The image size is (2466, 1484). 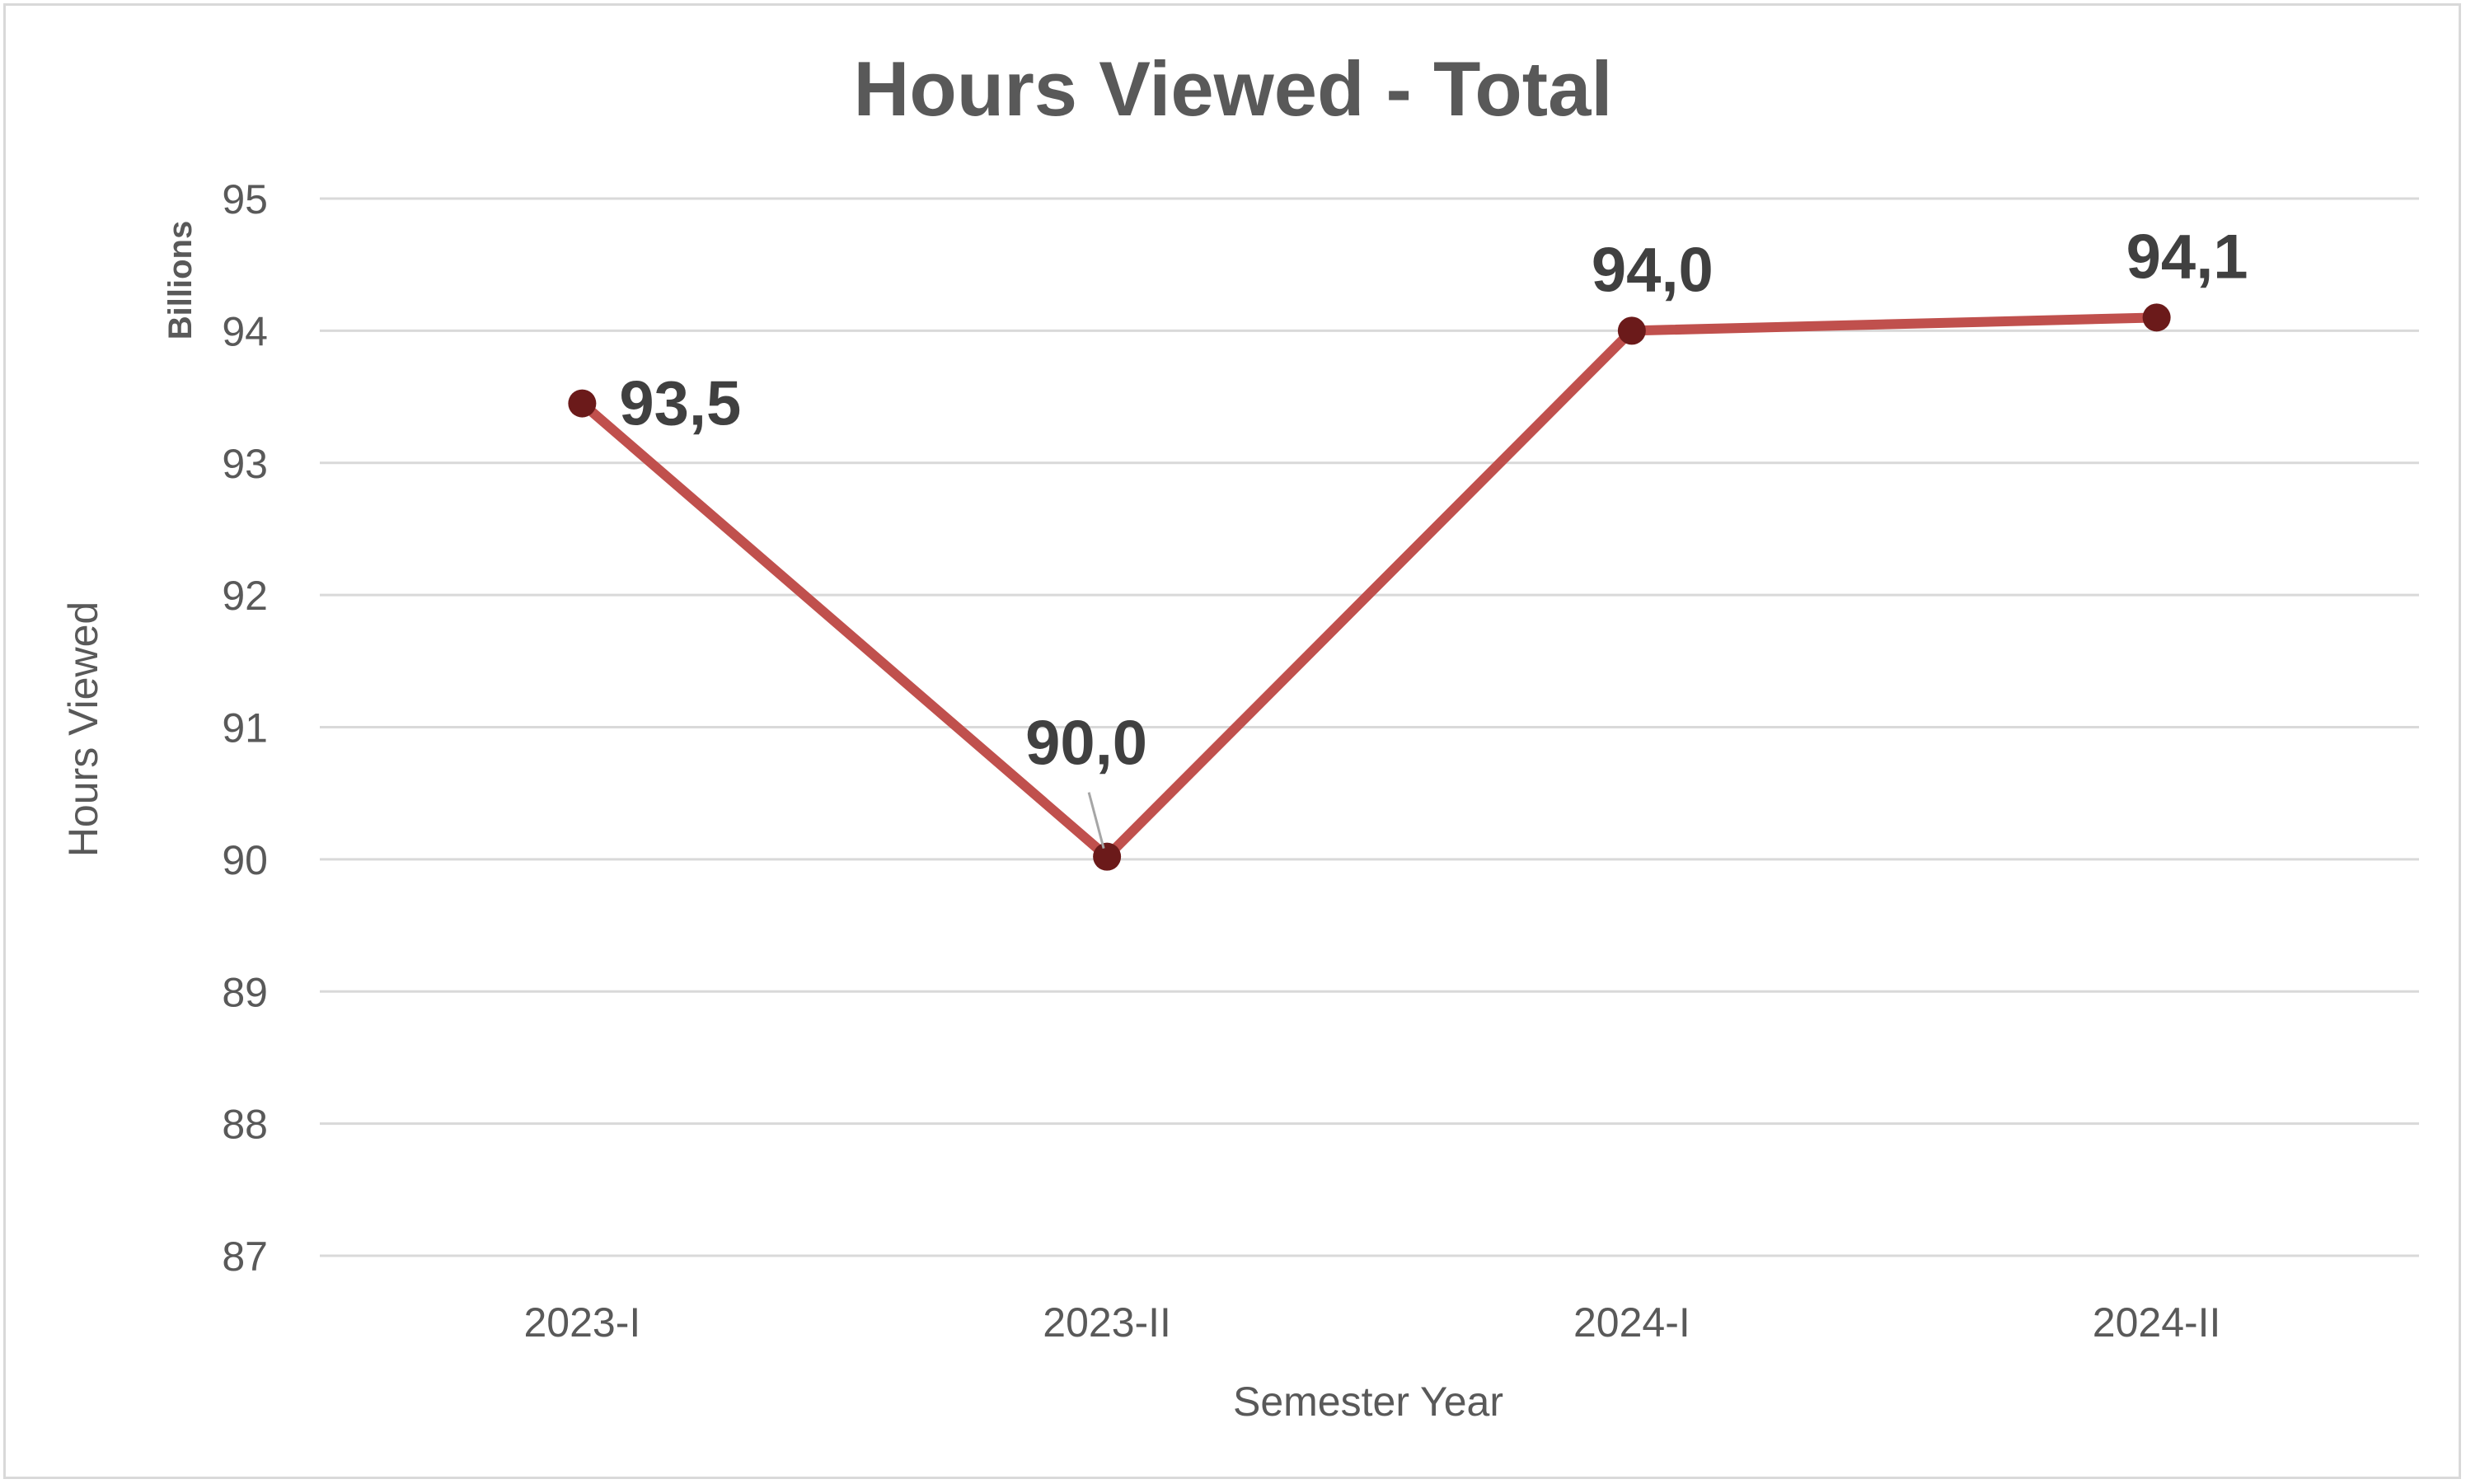 What do you see at coordinates (245, 464) in the screenshot?
I see `y-tick-label: 93` at bounding box center [245, 464].